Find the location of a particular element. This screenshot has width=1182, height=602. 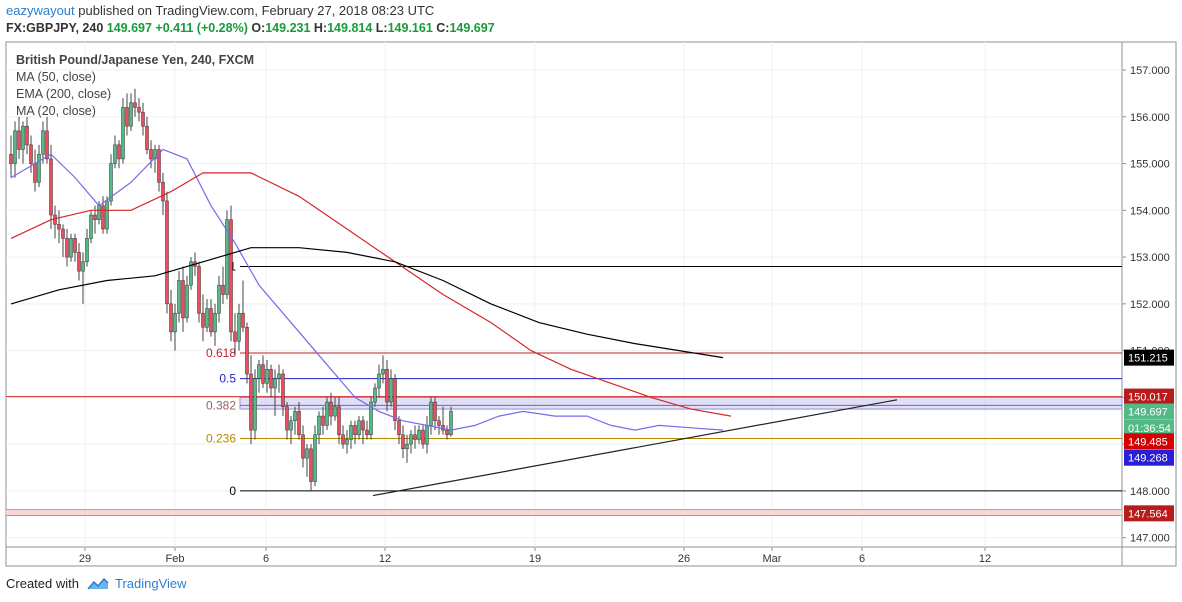

time-axis: 29 Feb 6 12 19 26 Mar 6 12 is located at coordinates (535, 556).